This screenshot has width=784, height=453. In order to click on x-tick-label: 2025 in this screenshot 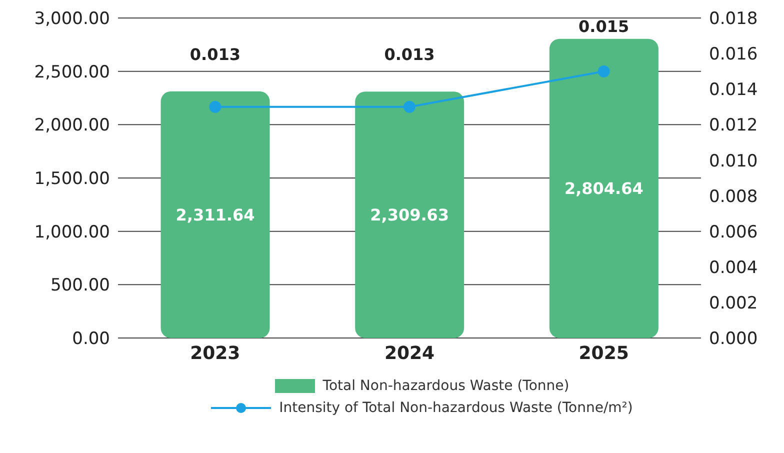, I will do `click(603, 353)`.